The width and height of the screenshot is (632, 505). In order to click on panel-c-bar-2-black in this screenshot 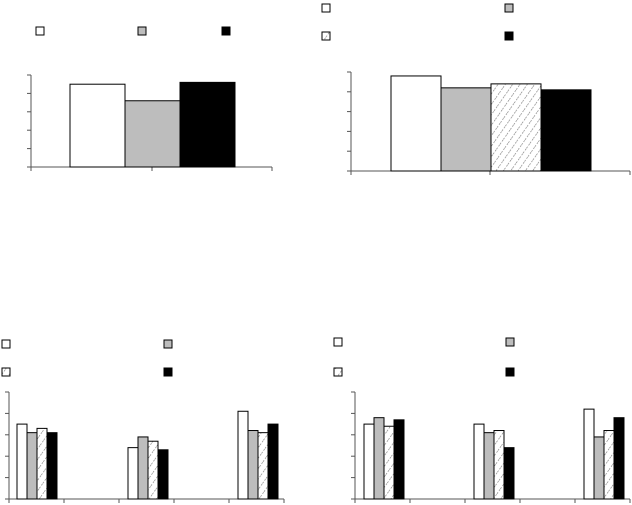, I will do `click(273, 461)`.